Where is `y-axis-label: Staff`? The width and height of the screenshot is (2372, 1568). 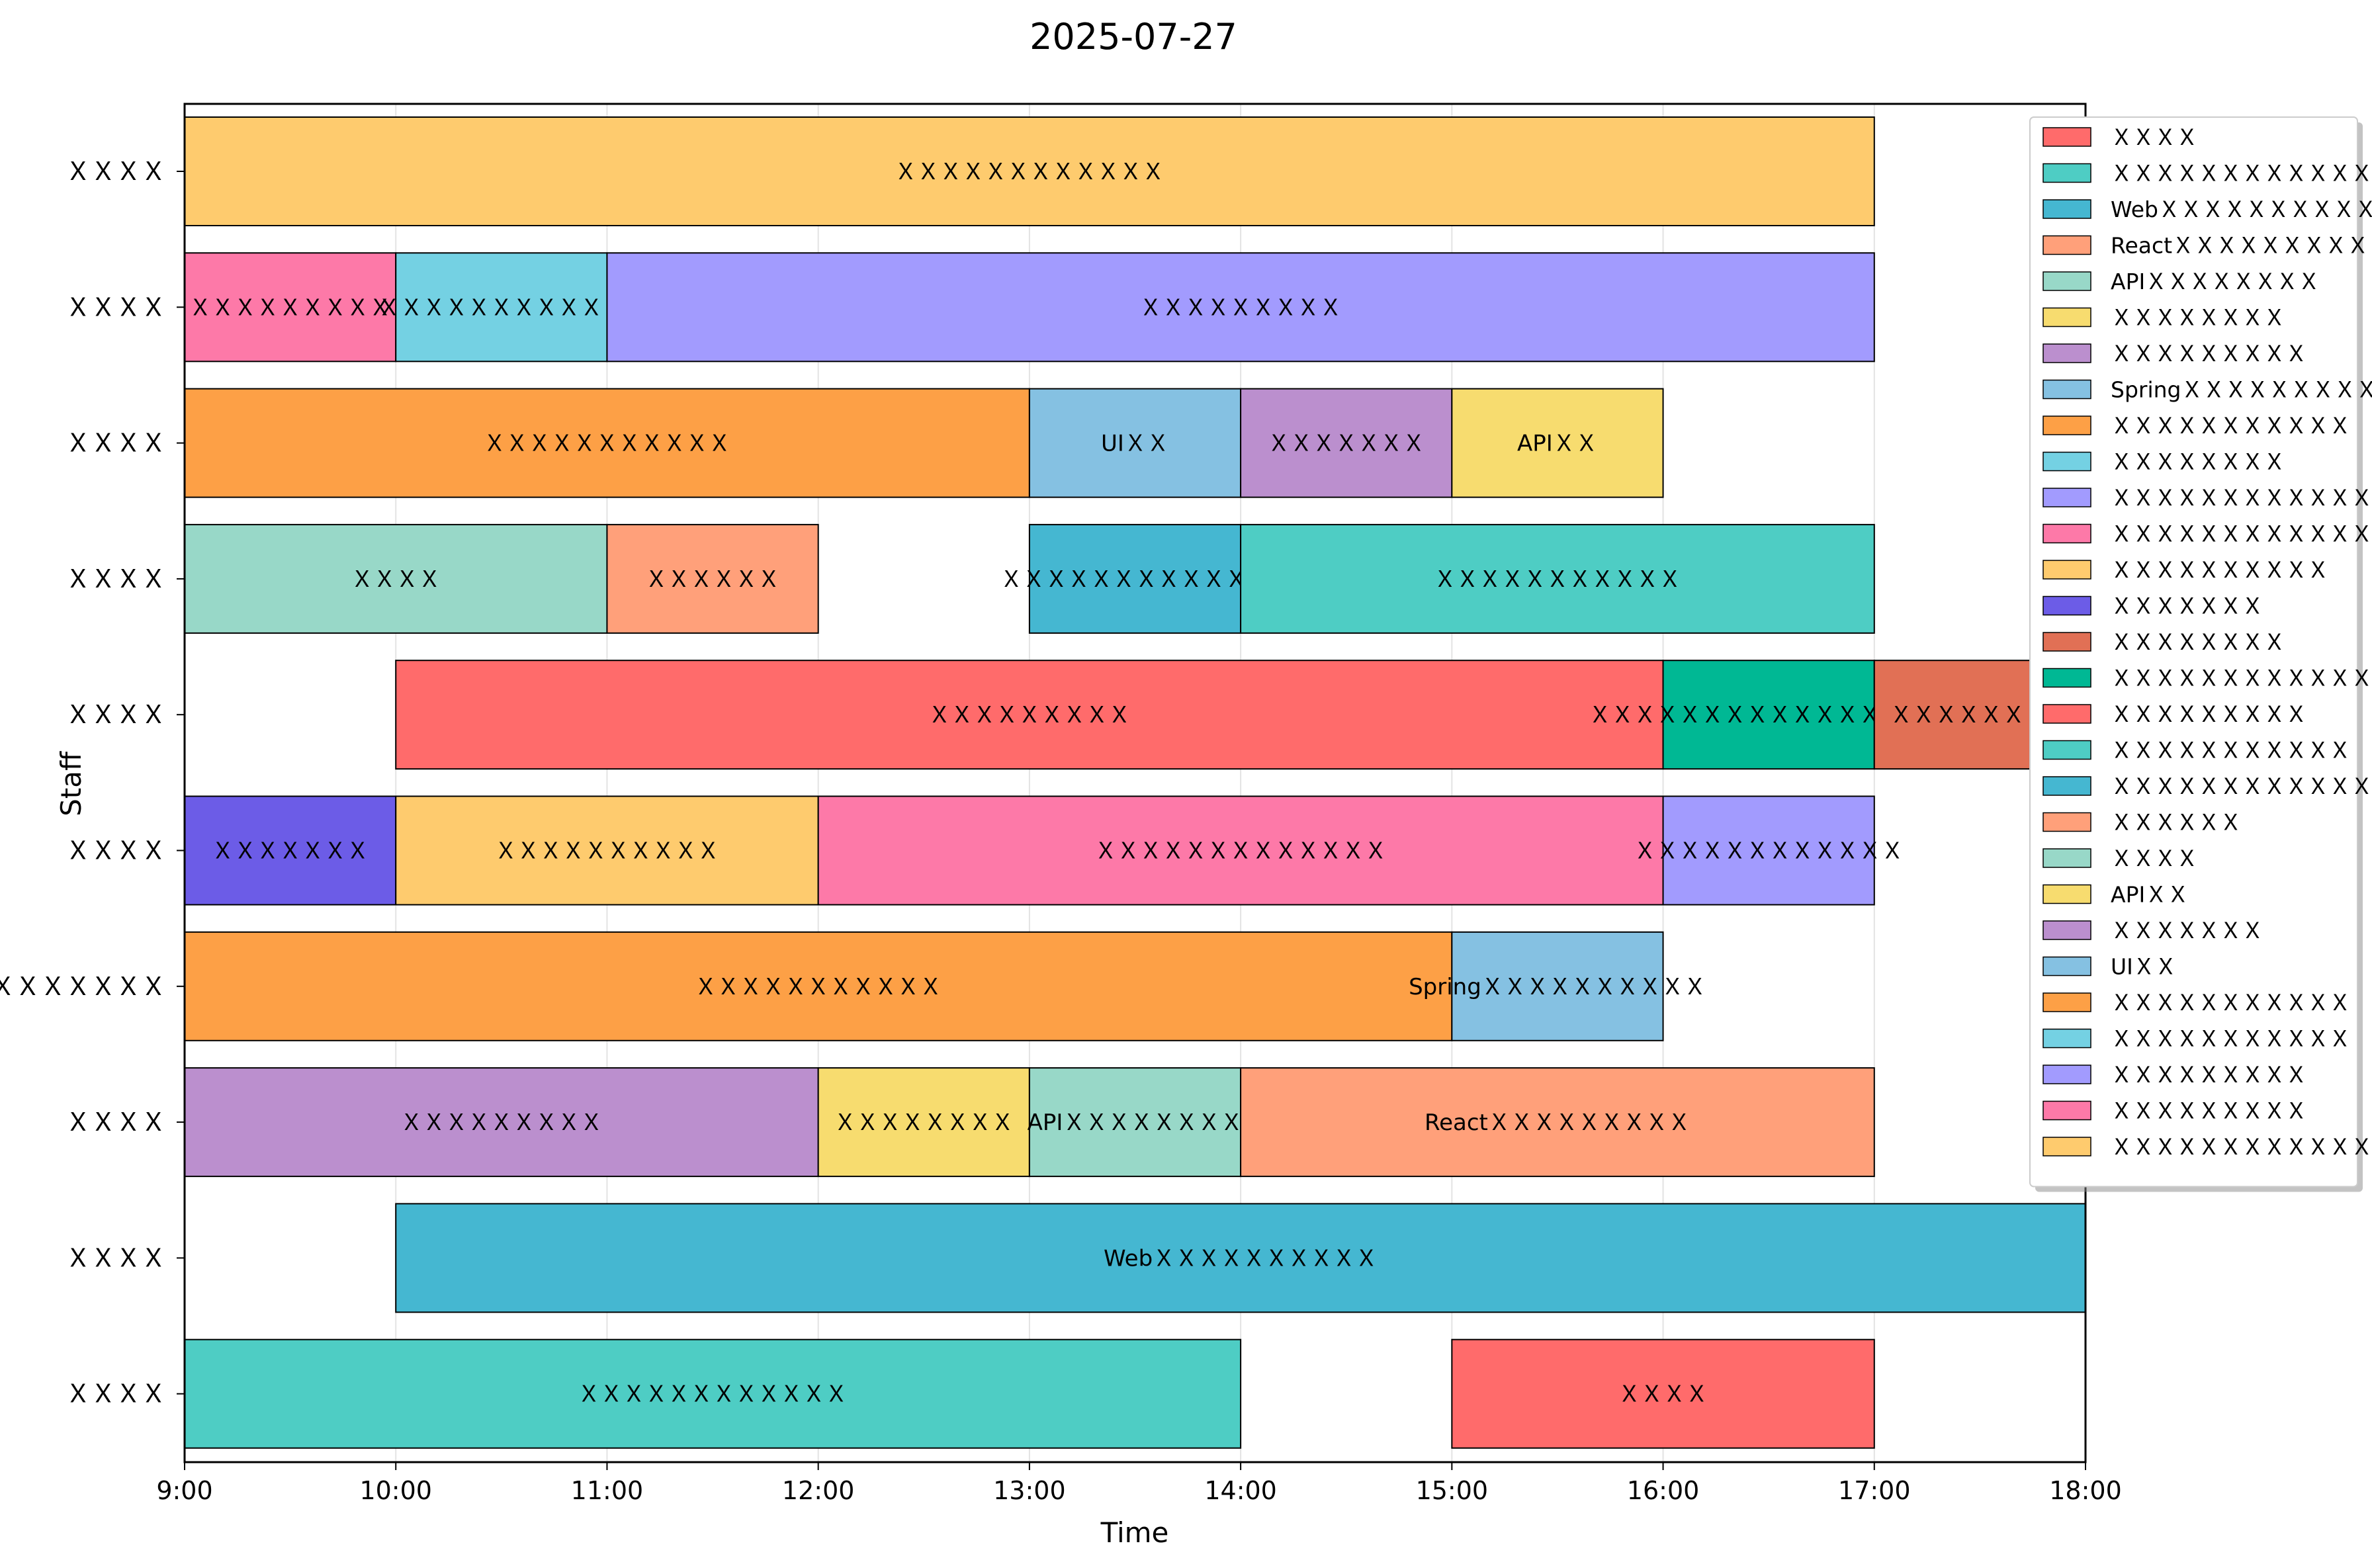 y-axis-label: Staff is located at coordinates (71, 784).